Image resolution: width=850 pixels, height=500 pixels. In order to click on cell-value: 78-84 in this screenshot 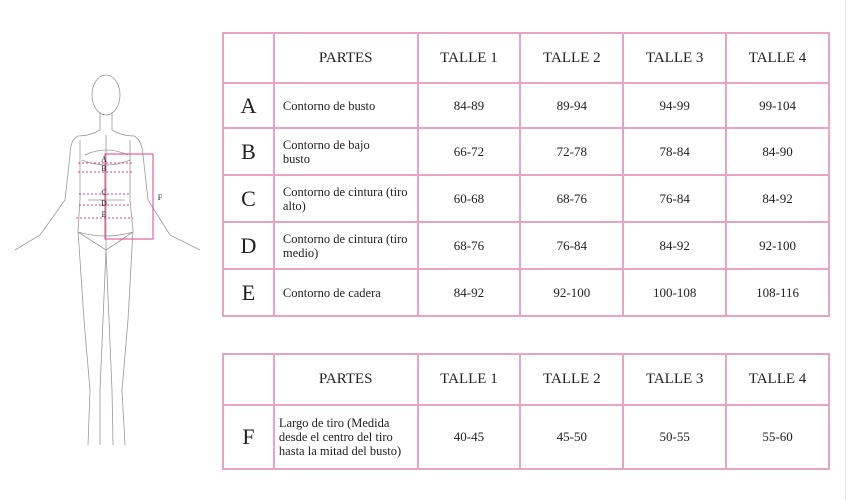, I will do `click(675, 151)`.